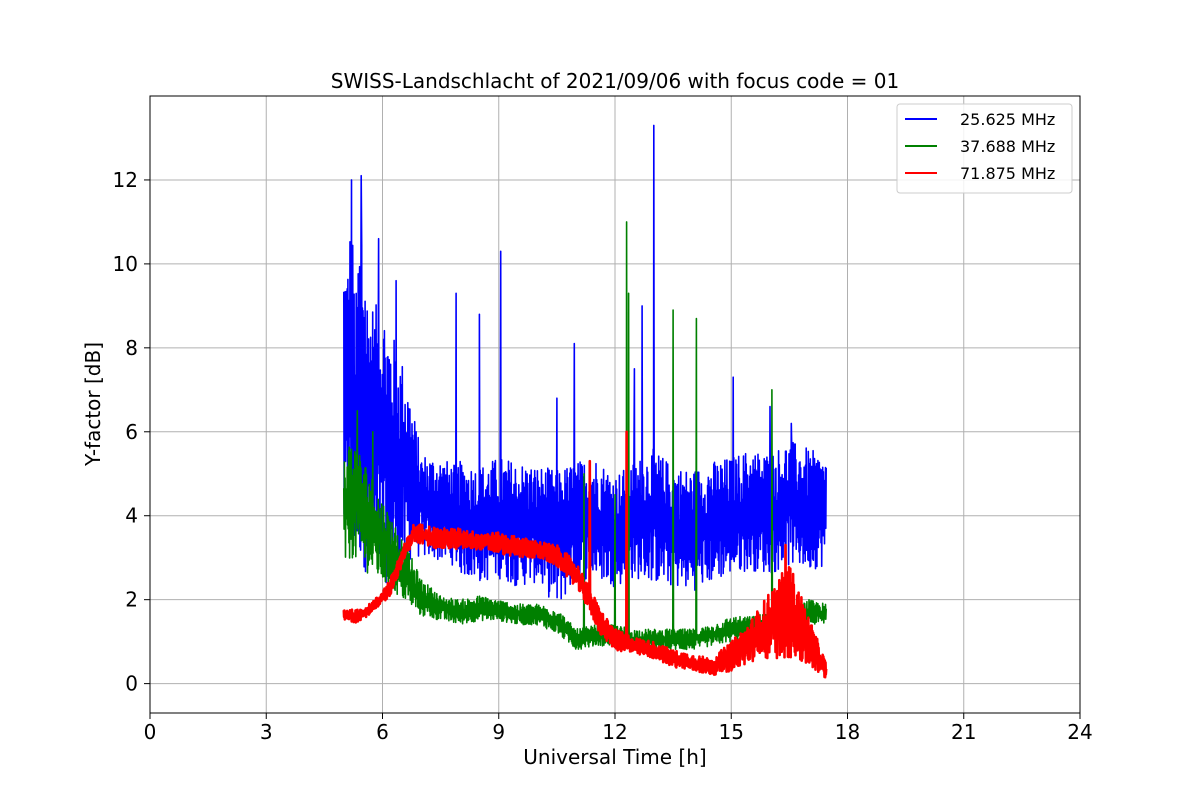 The width and height of the screenshot is (1200, 804). I want to click on y-axis-label: Y-factor [dB], so click(93, 404).